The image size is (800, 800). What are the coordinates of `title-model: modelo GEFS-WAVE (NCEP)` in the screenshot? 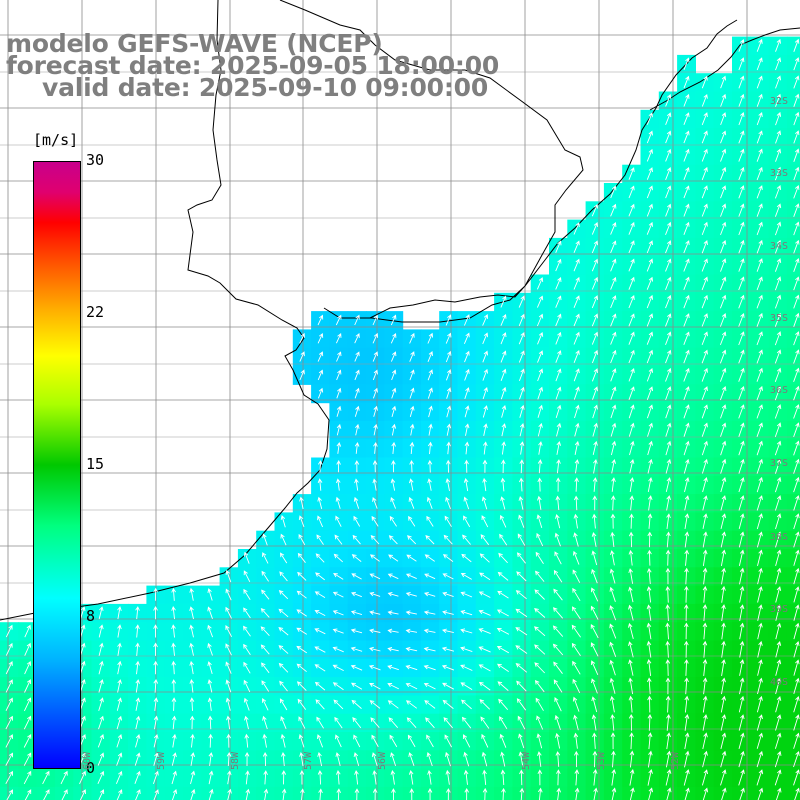 It's located at (194, 43).